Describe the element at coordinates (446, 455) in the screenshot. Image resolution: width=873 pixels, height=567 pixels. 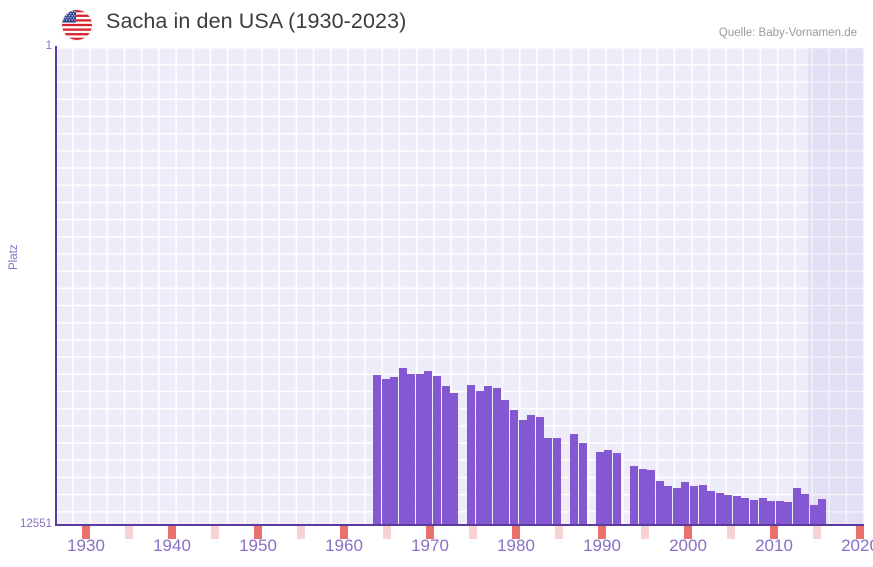
I see `bar-1976` at that location.